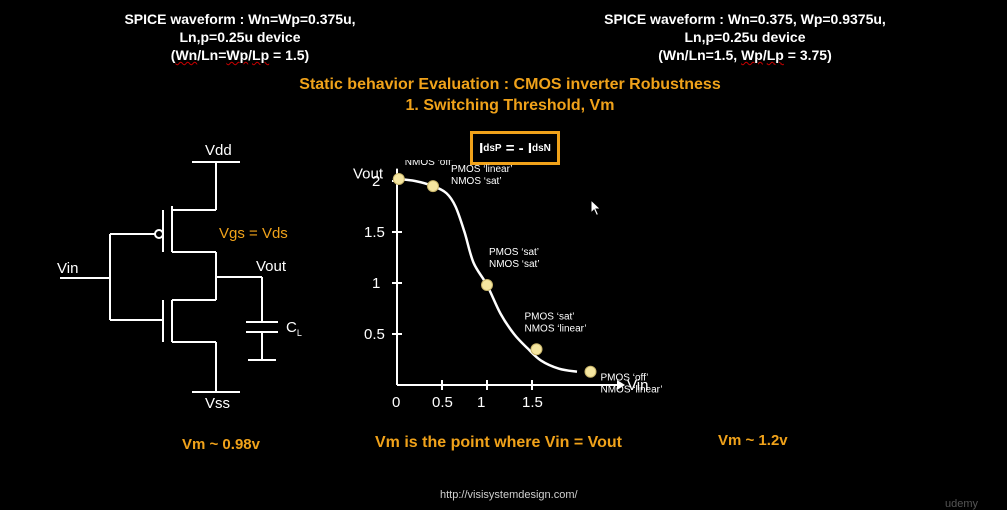 This screenshot has width=1007, height=510. What do you see at coordinates (218, 150) in the screenshot?
I see `vdd-label: Vdd` at bounding box center [218, 150].